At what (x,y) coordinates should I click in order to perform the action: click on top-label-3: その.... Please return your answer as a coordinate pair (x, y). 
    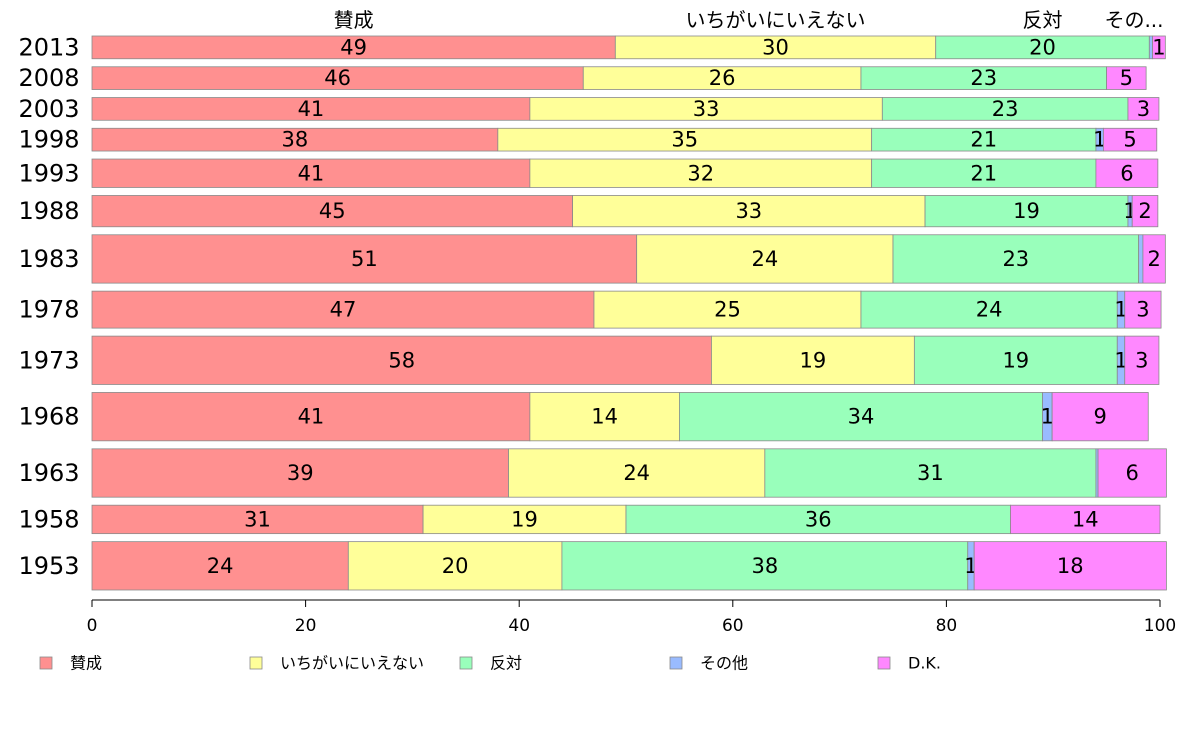
    Looking at the image, I should click on (1133, 20).